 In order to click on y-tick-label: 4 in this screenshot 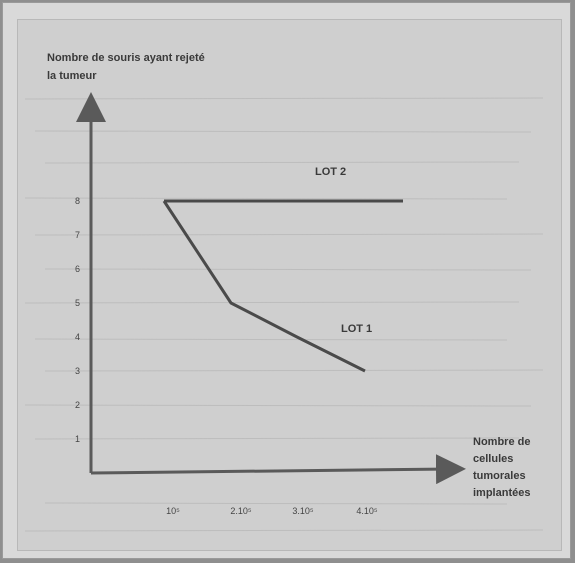, I will do `click(77, 337)`.